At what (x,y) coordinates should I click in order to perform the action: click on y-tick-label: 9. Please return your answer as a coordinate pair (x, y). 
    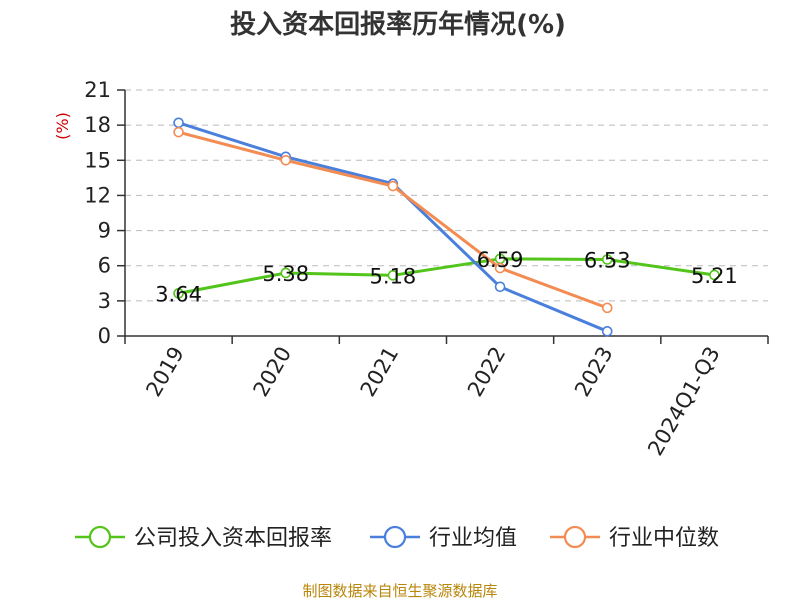
    Looking at the image, I should click on (104, 231).